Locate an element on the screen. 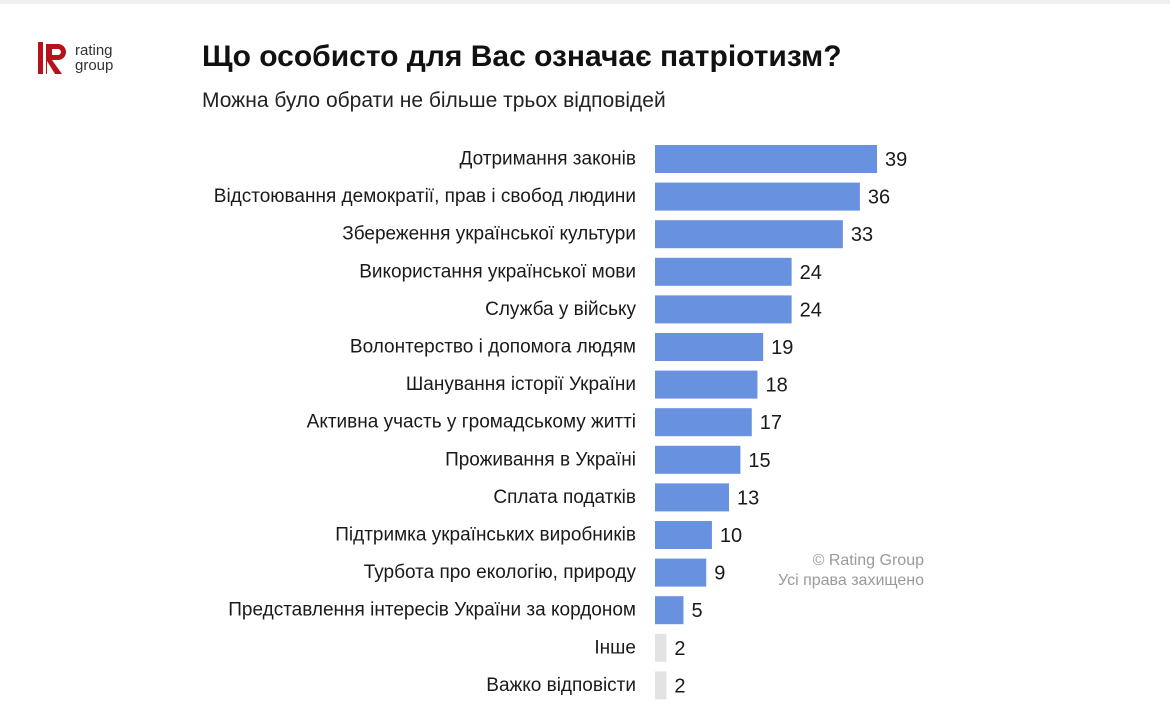  value-label: 39 is located at coordinates (896, 160).